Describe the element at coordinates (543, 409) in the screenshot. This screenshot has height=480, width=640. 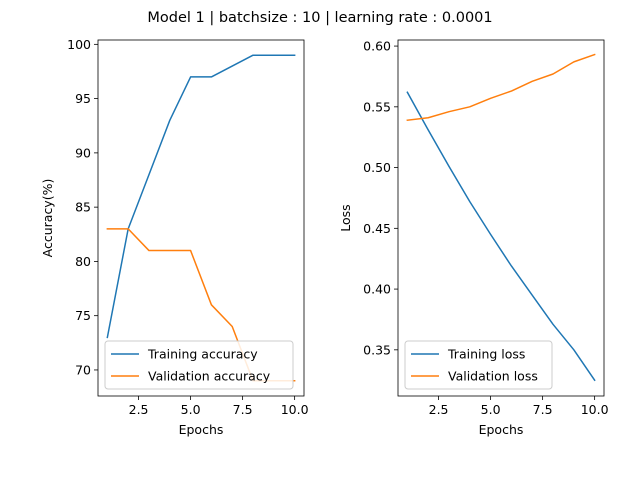
I see `loss-x-tick-label: 7.5` at that location.